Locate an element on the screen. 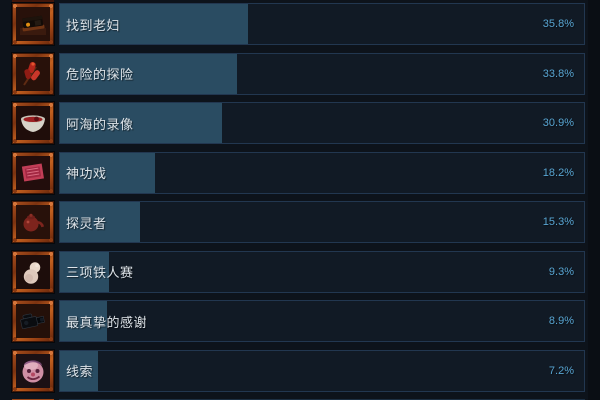  page-right-edge-strip is located at coordinates (594, 200).